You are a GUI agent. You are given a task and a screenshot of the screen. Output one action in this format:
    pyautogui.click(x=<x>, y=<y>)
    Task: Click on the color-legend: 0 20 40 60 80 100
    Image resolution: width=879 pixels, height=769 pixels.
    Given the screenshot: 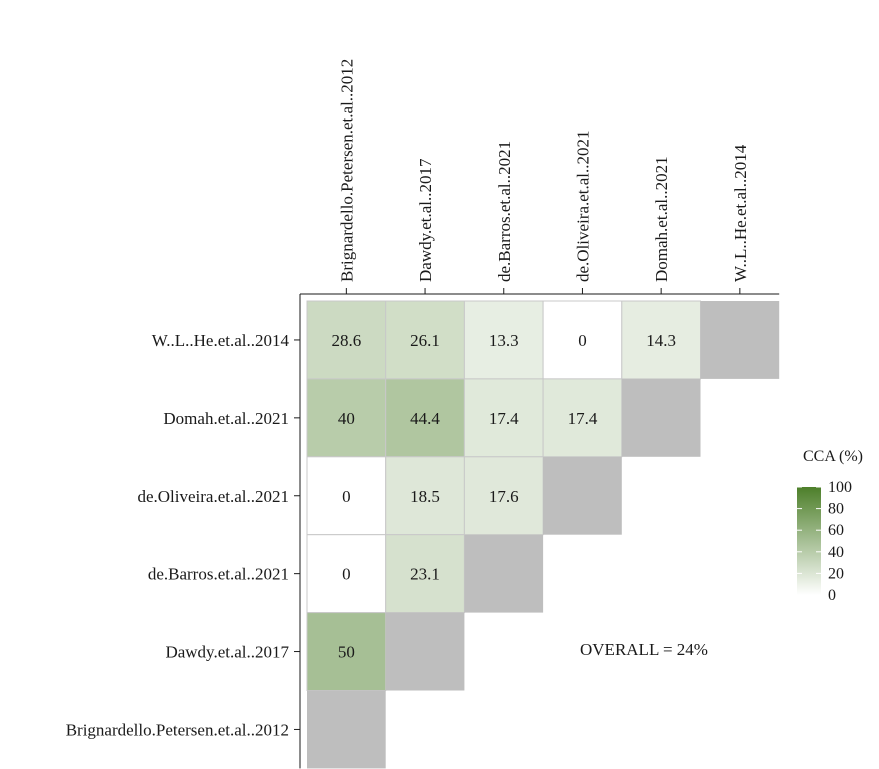 What is the action you would take?
    pyautogui.click(x=824, y=541)
    